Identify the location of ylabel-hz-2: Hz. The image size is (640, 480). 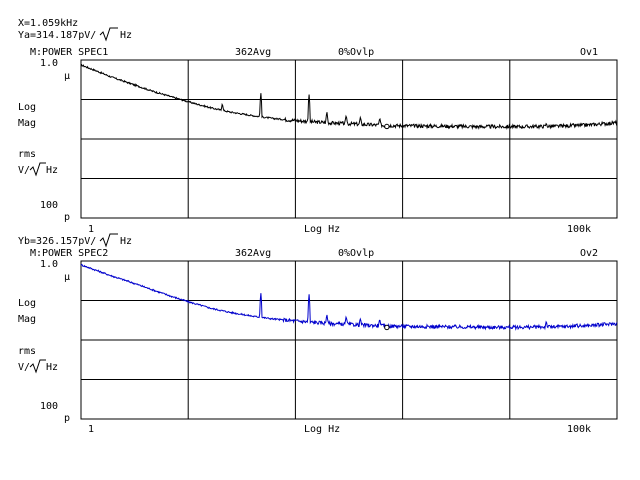
(52, 367).